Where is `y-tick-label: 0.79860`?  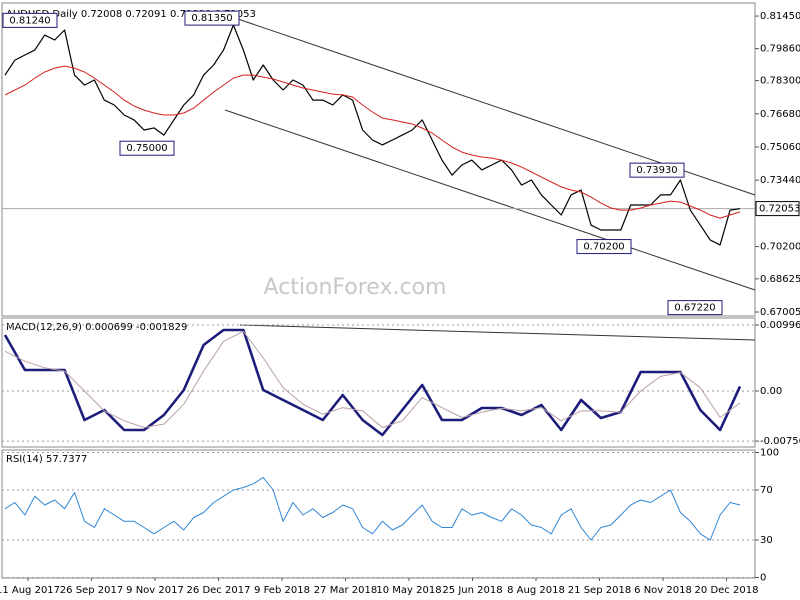
y-tick-label: 0.79860 is located at coordinates (780, 49).